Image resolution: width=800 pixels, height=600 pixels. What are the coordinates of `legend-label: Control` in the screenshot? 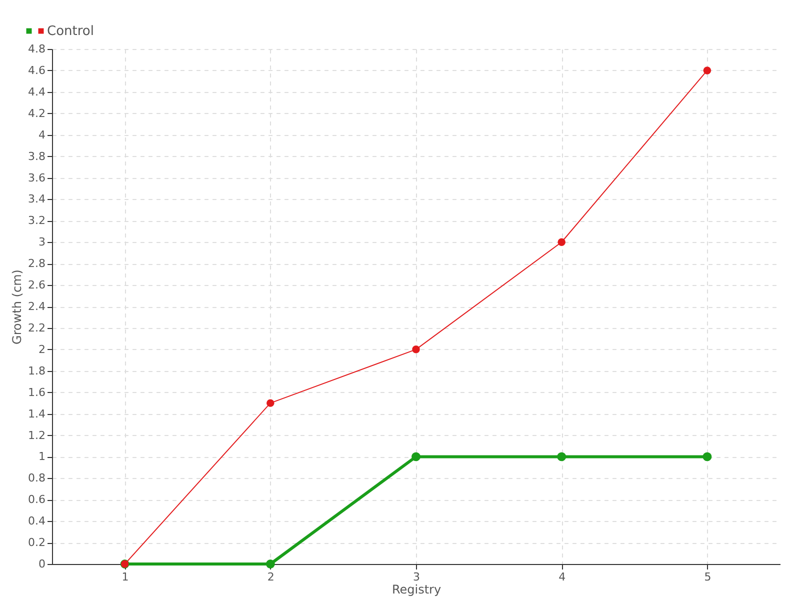 It's located at (70, 31).